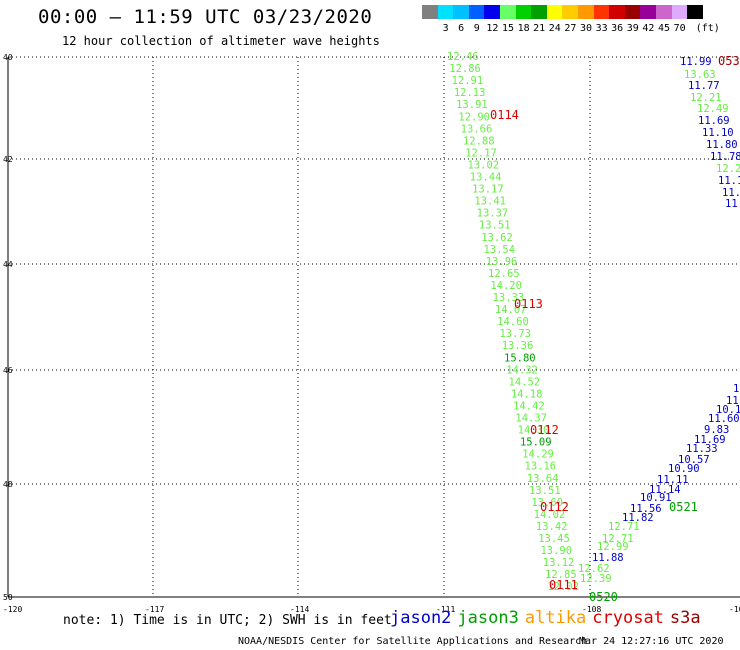 Image resolution: width=740 pixels, height=650 pixels. Describe the element at coordinates (638, 518) in the screenshot. I see `wave-height-label: 11.82` at that location.